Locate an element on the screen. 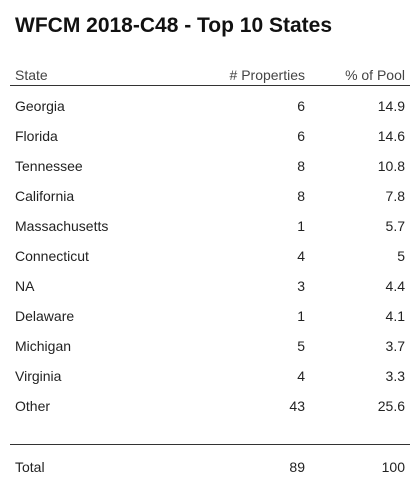  table-row: Connecticut 4 5 is located at coordinates (210, 256).